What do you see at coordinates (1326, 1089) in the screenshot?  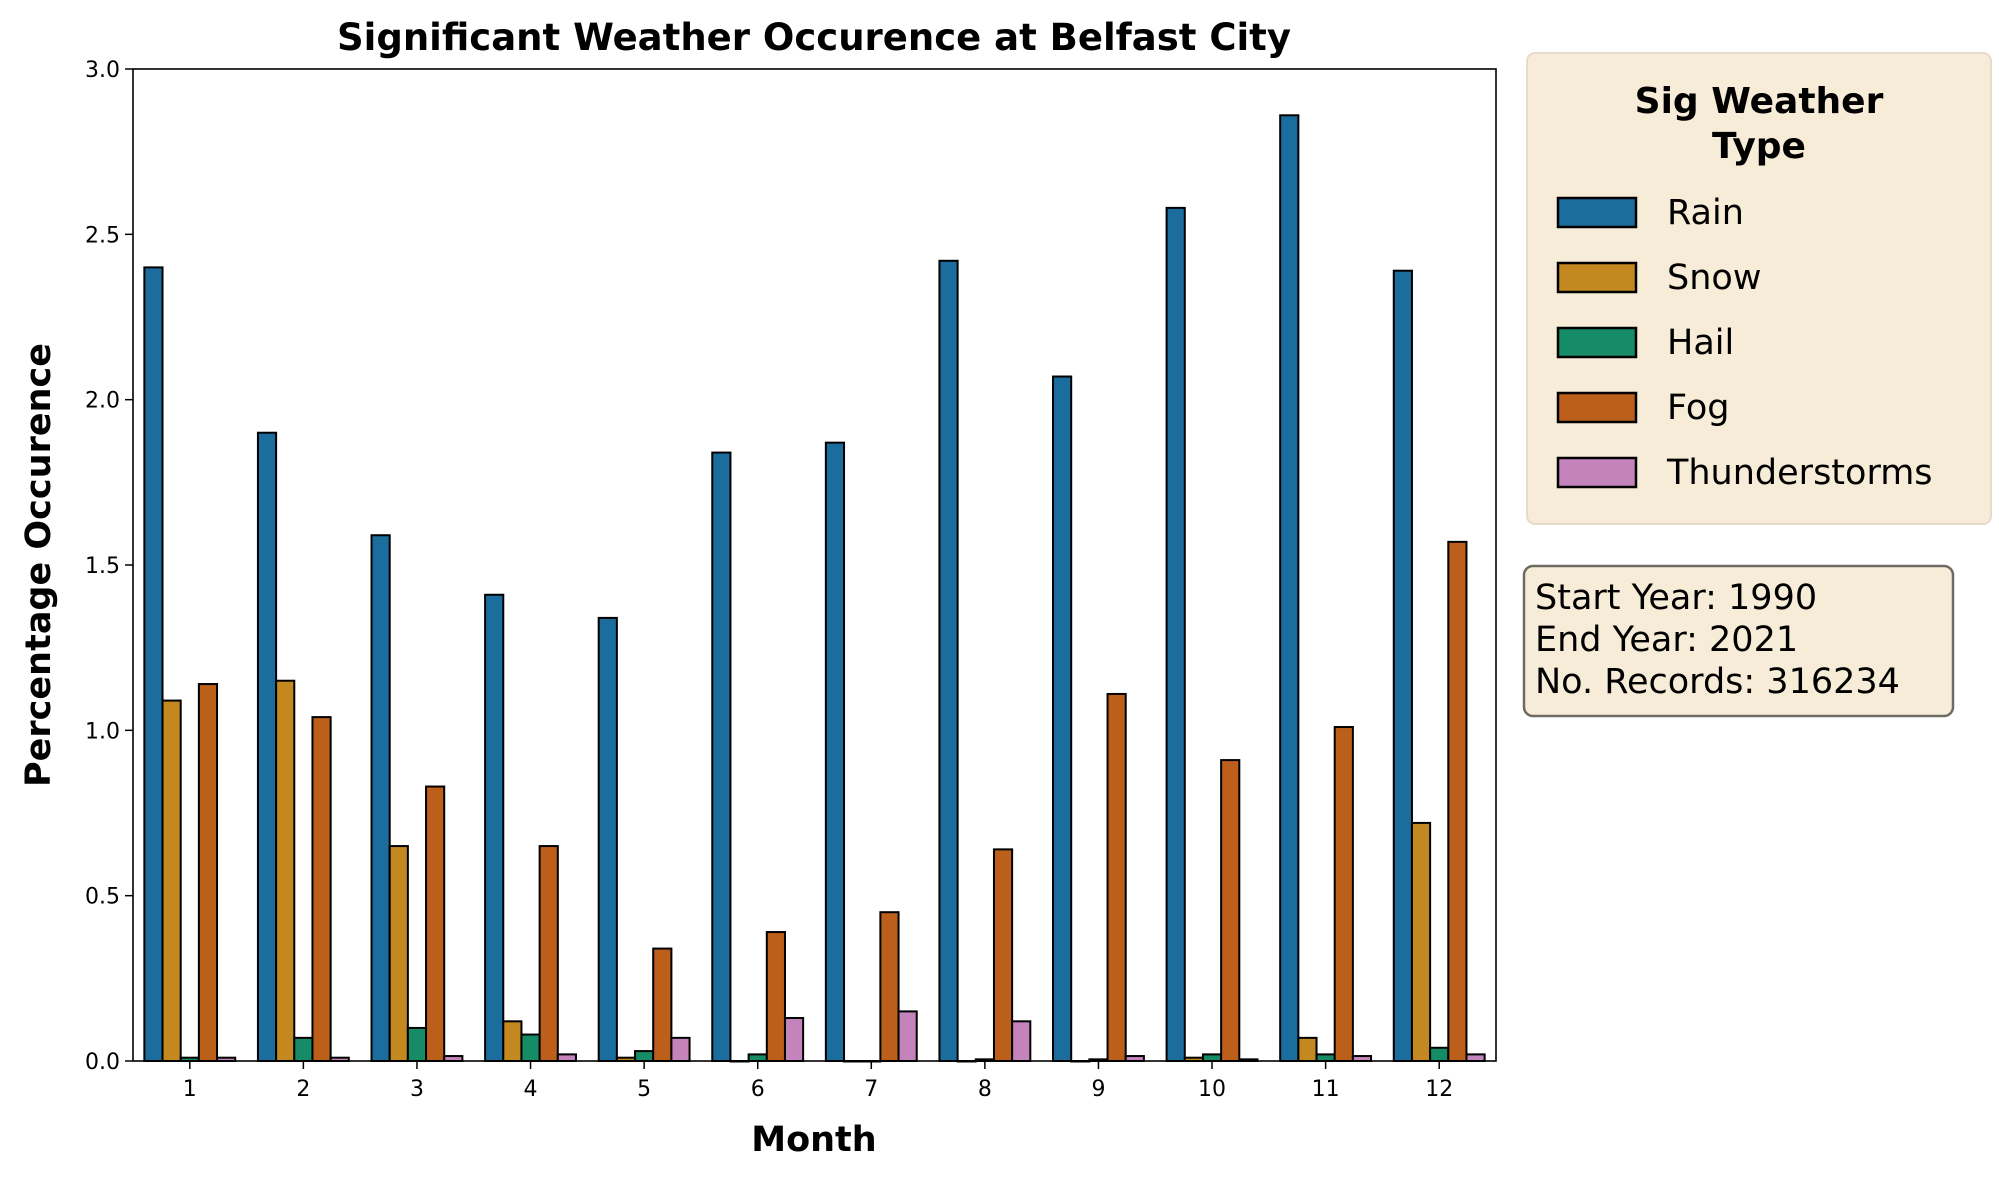 I see `x-tick-label: 11` at bounding box center [1326, 1089].